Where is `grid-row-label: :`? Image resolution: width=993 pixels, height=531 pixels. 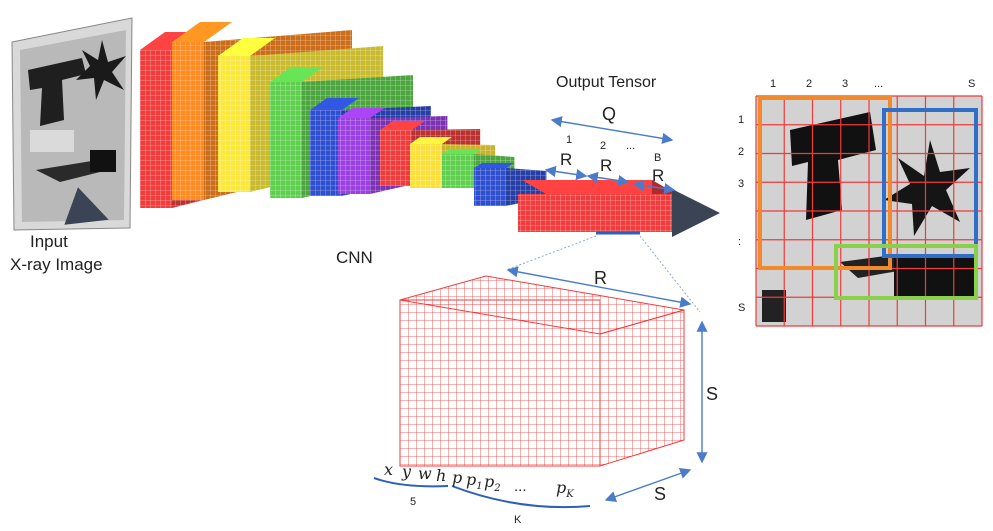 grid-row-label: : is located at coordinates (740, 242).